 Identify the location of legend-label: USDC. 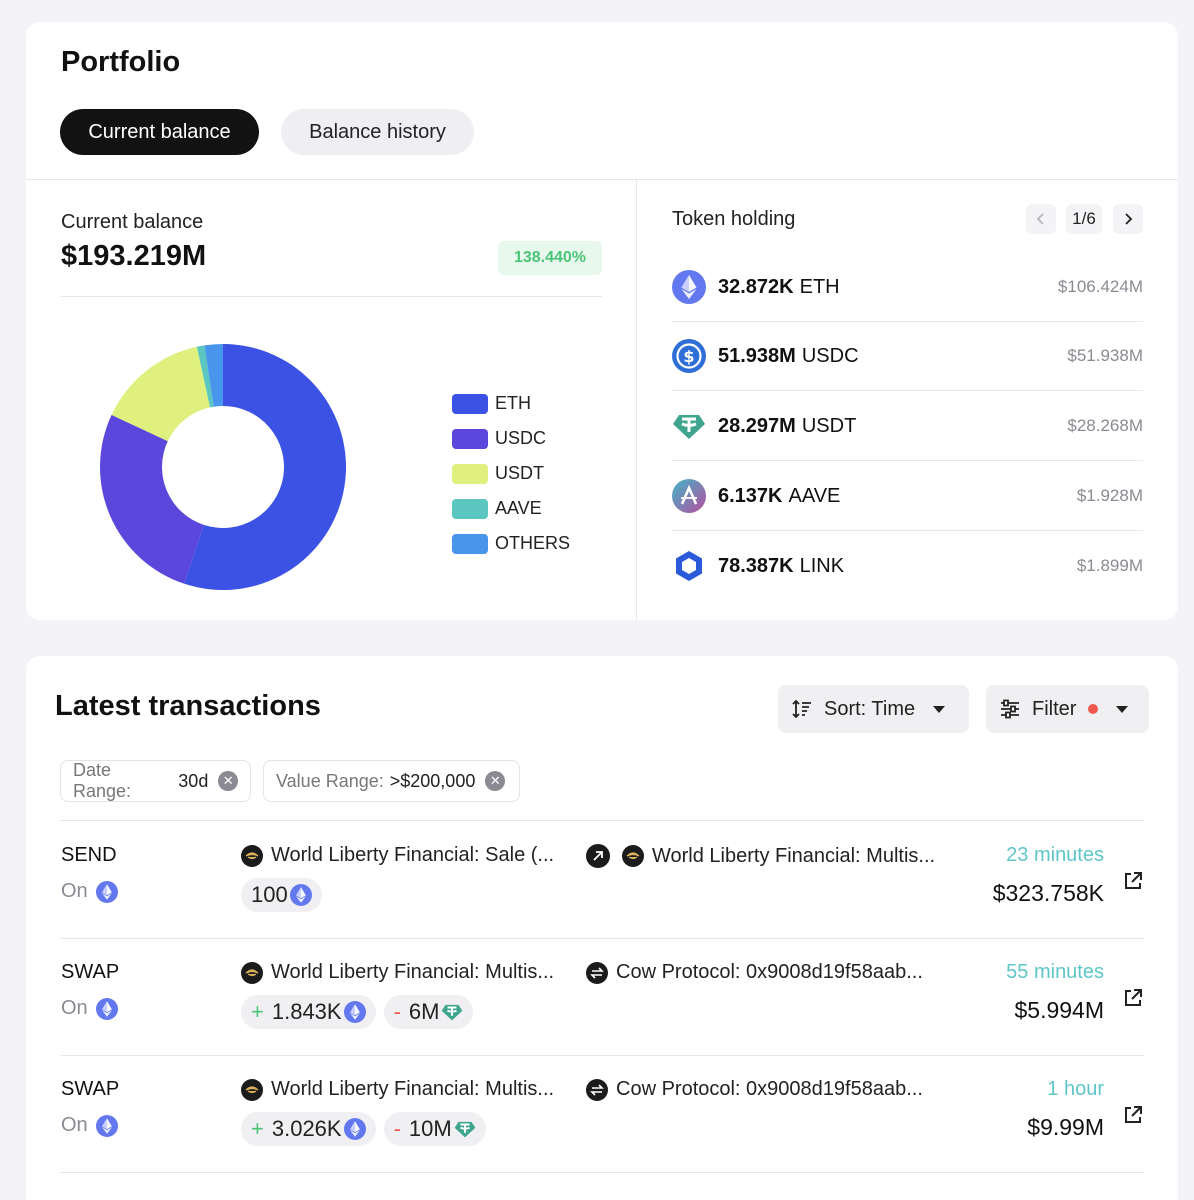
(521, 438).